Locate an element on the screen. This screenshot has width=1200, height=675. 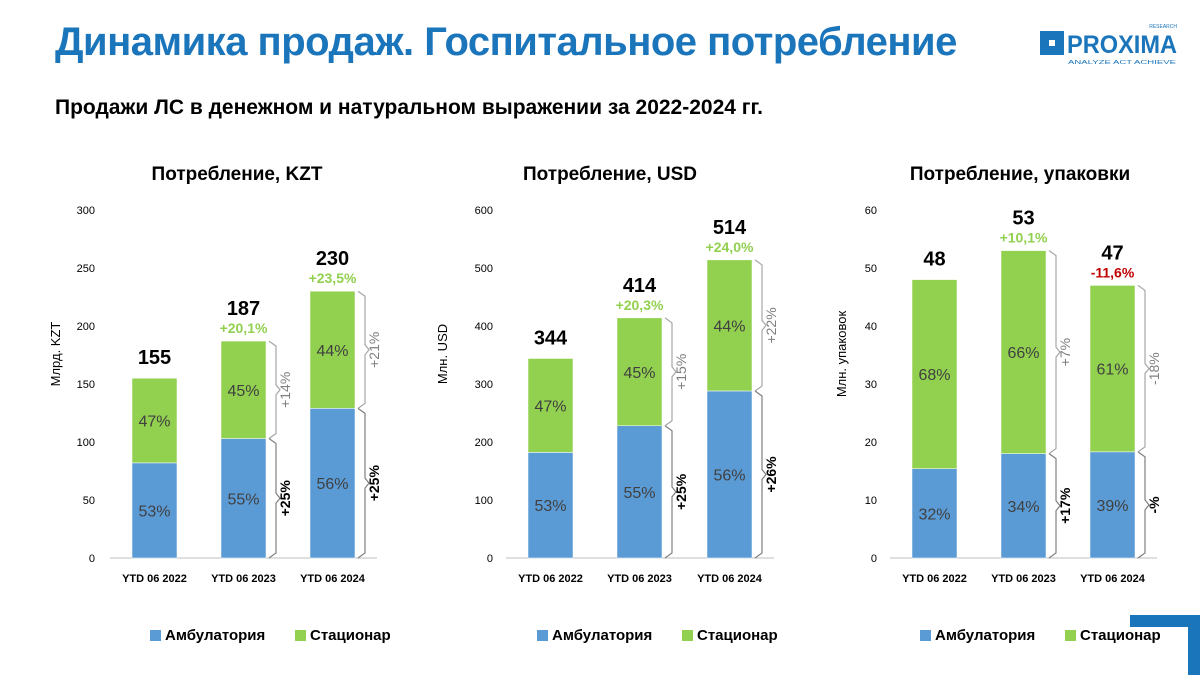
chart-title: Потребление, упаковки is located at coordinates (1020, 174).